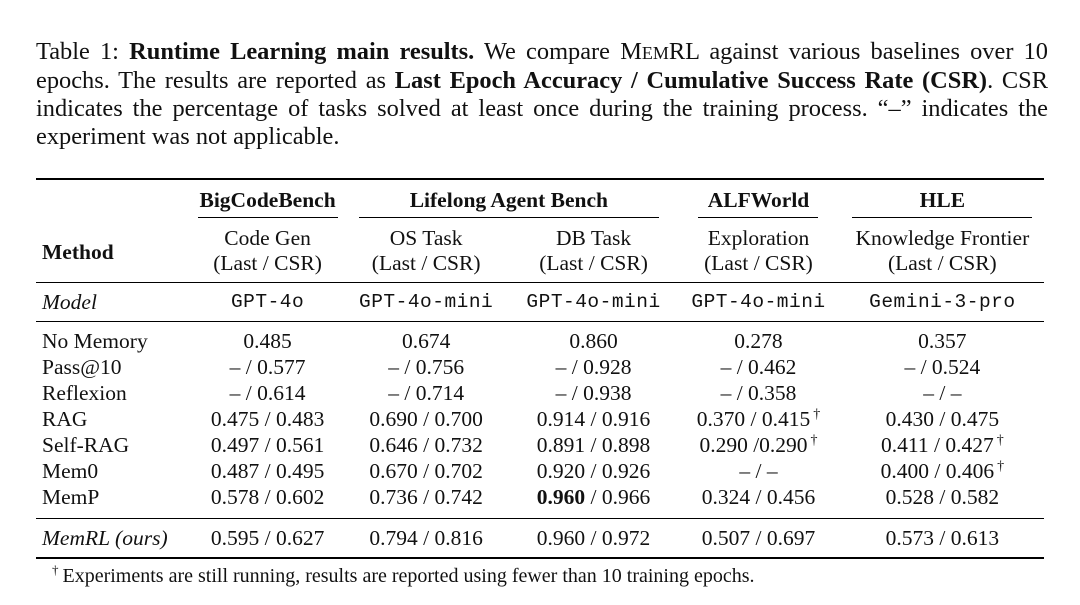  Describe the element at coordinates (593, 445) in the screenshot. I see `result-cell: 0.891 / 0.898` at that location.